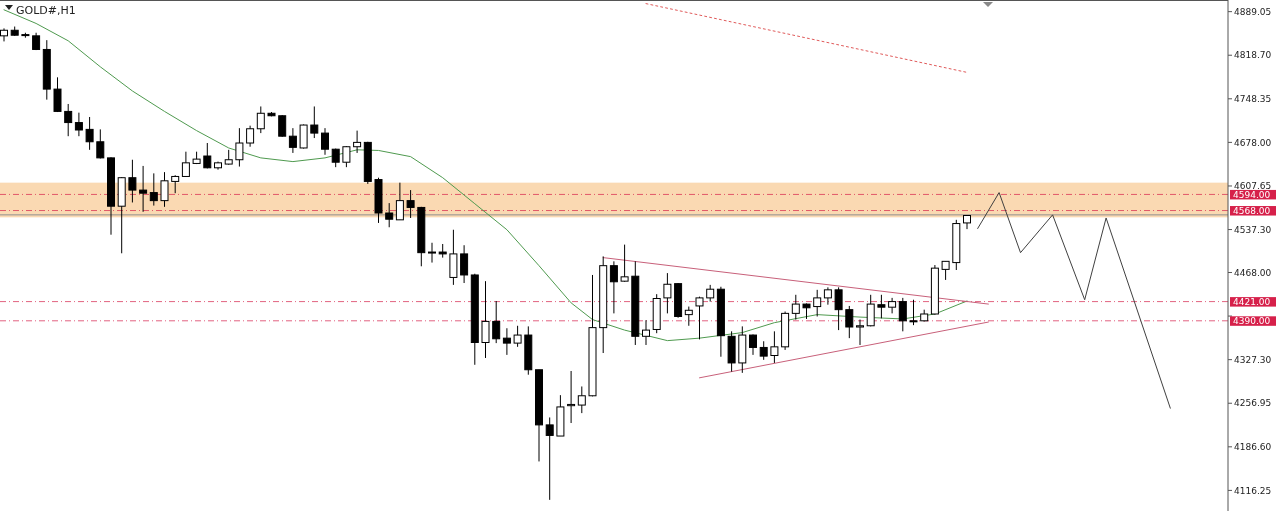 This screenshot has width=1280, height=511. What do you see at coordinates (1253, 490) in the screenshot?
I see `y-tick-label: 4116.25` at bounding box center [1253, 490].